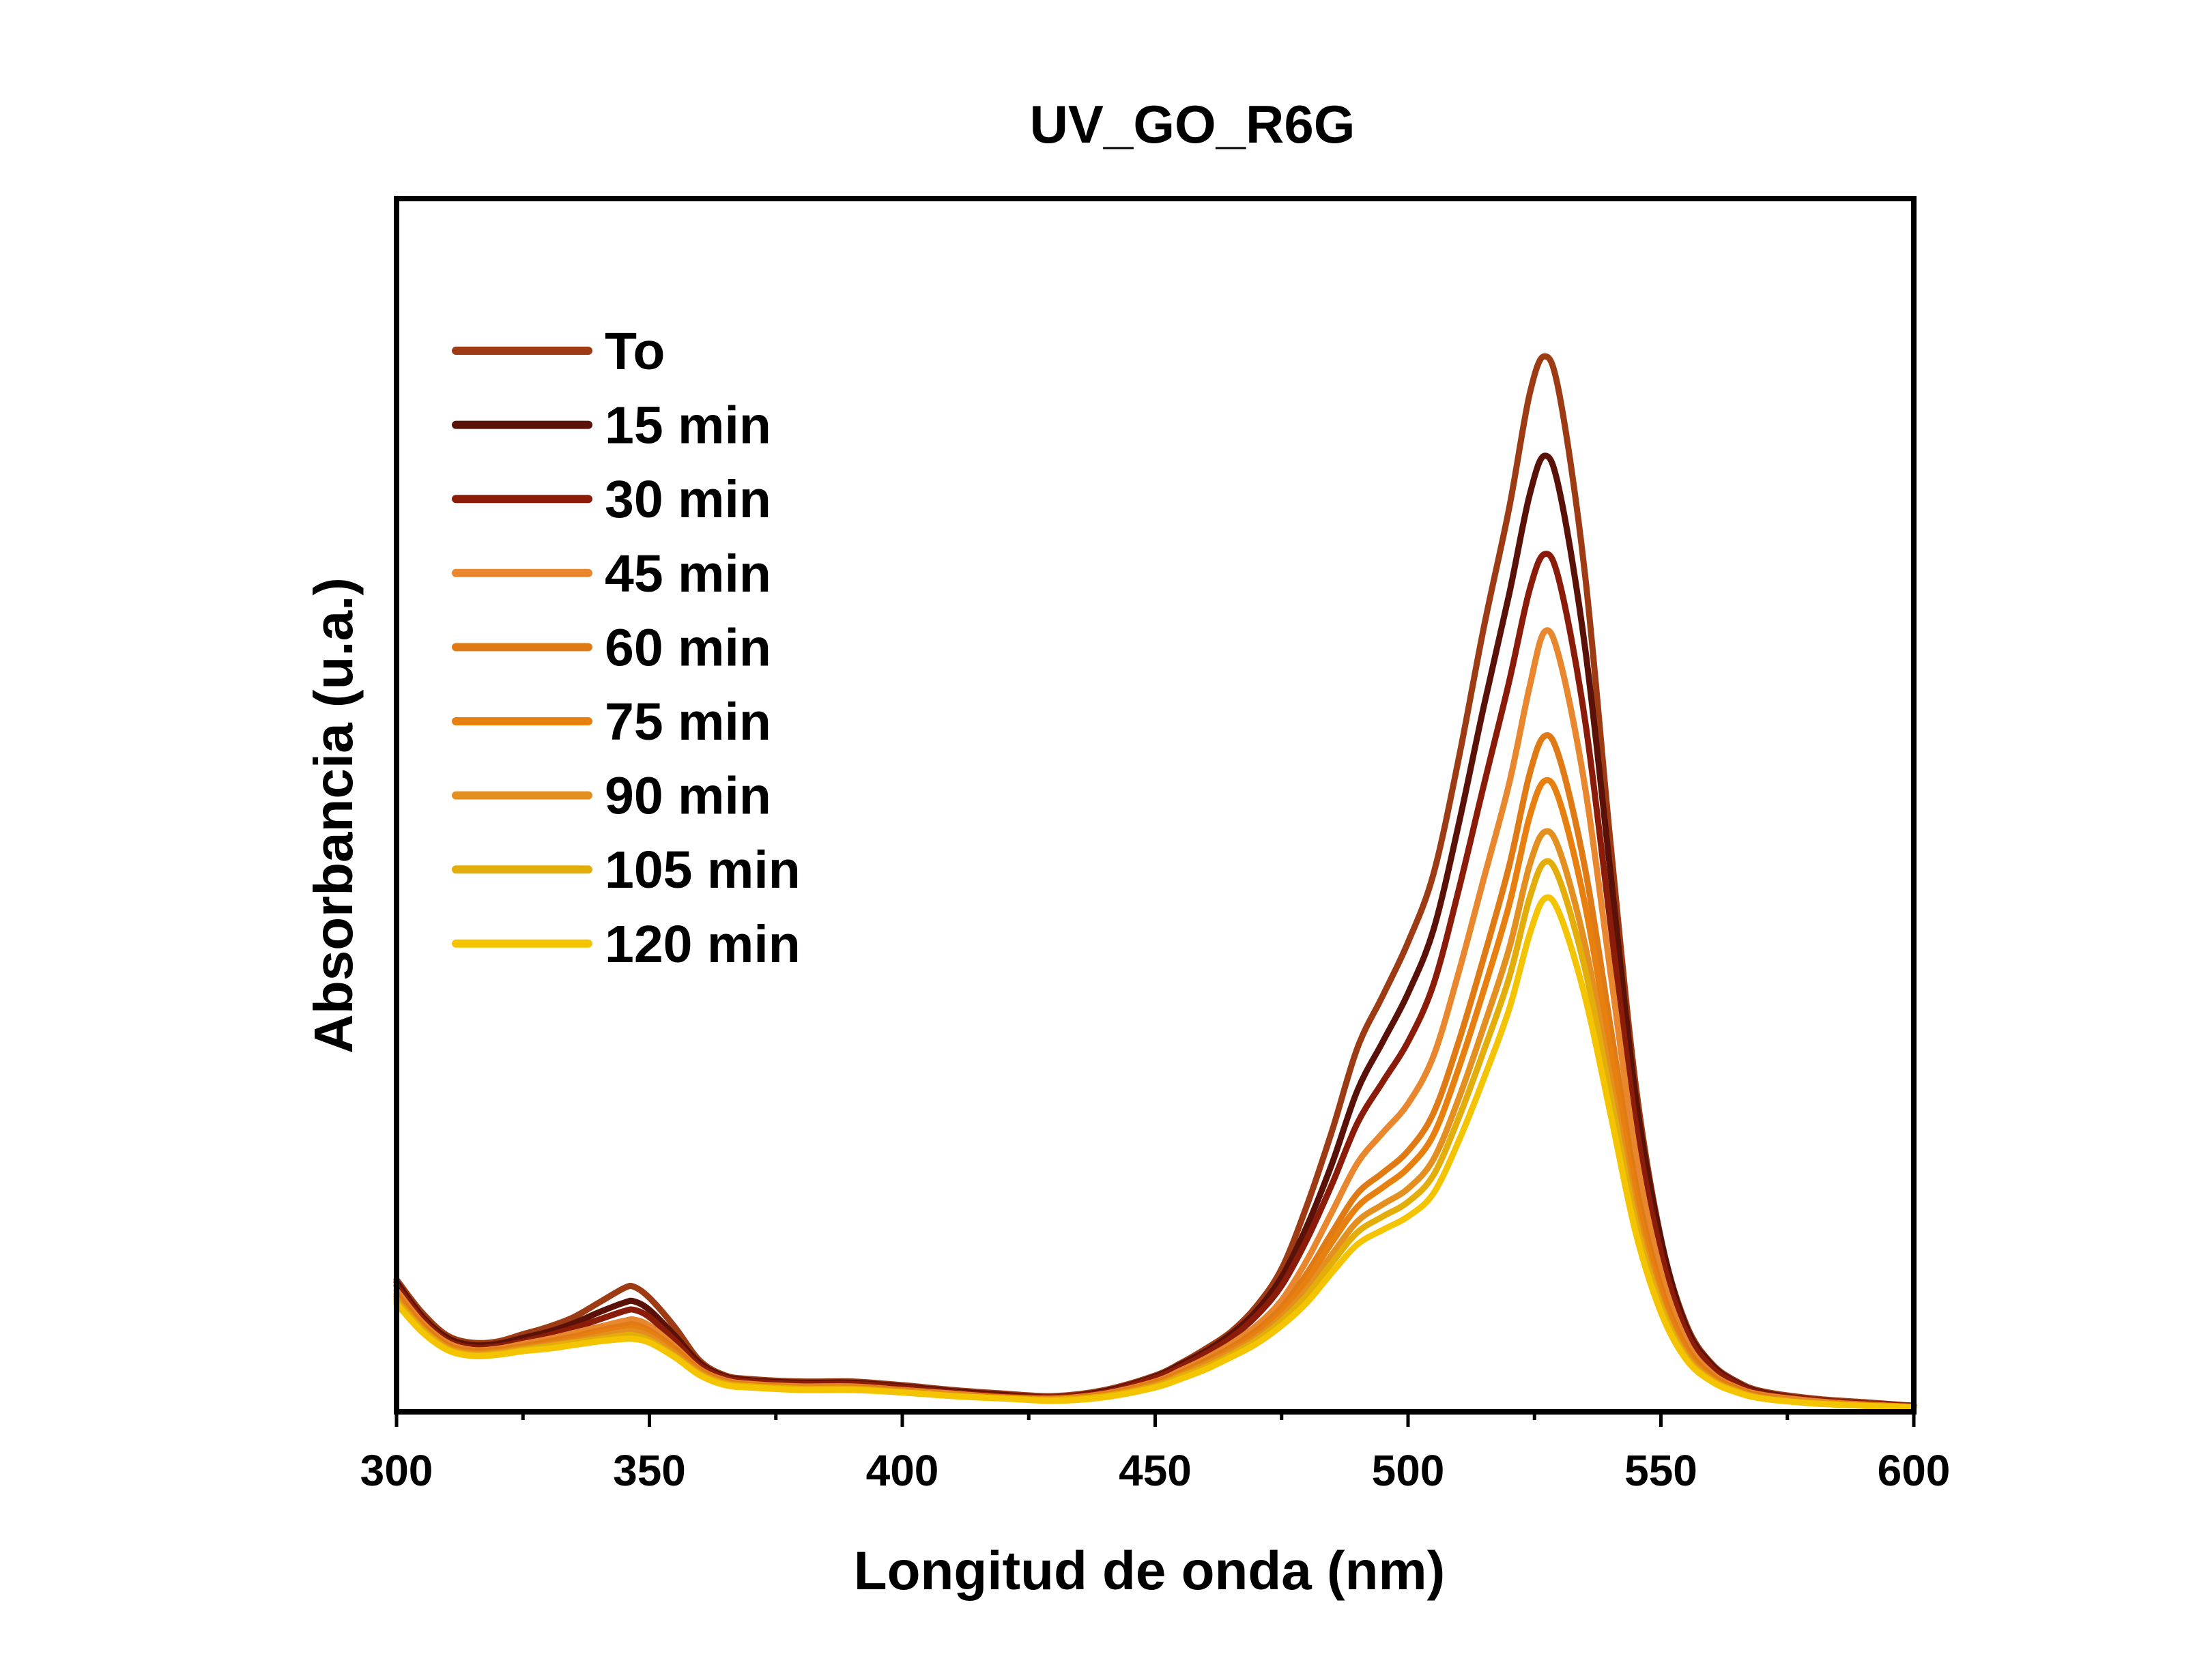 This screenshot has width=2195, height=1680. What do you see at coordinates (902, 1470) in the screenshot?
I see `x-tick-label: 400` at bounding box center [902, 1470].